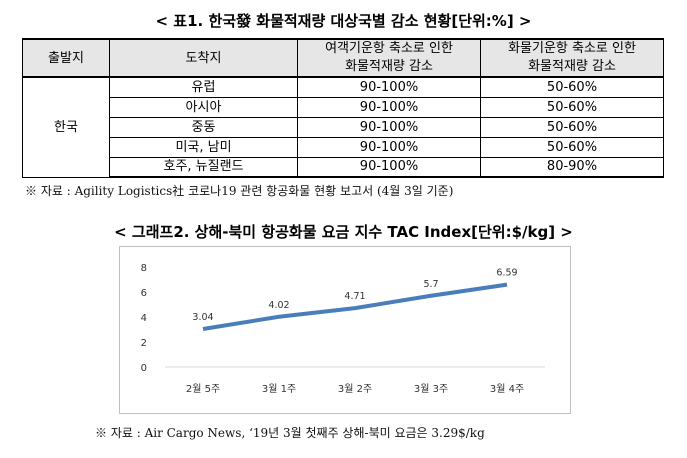  What do you see at coordinates (144, 368) in the screenshot?
I see `y-tick-label: 0` at bounding box center [144, 368].